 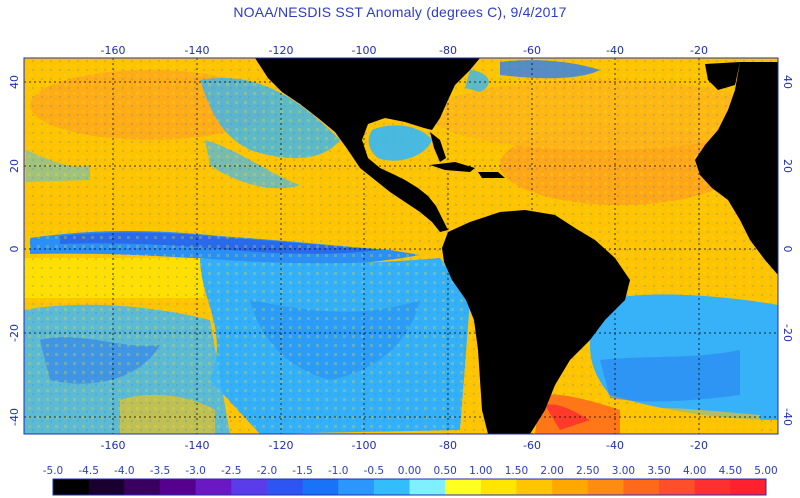 What do you see at coordinates (338, 471) in the screenshot?
I see `colorbar-label: -1.0` at bounding box center [338, 471].